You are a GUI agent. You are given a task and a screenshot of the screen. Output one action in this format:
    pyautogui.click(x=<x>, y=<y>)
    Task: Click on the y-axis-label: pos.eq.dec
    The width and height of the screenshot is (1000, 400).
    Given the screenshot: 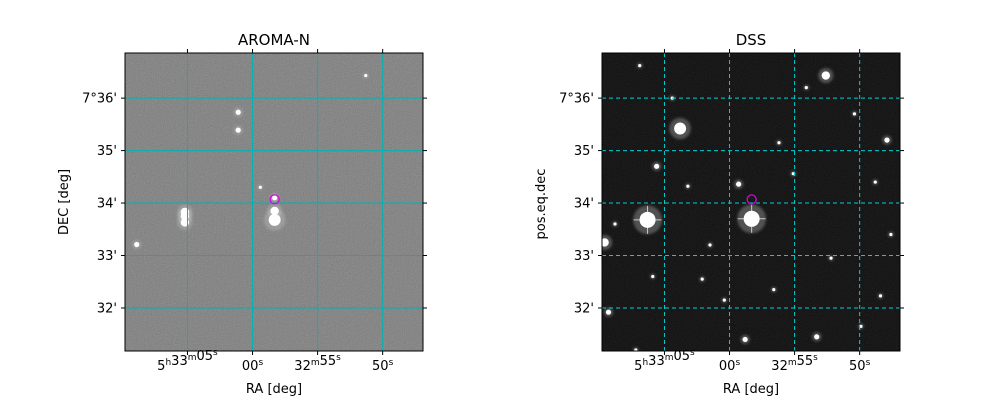 What is the action you would take?
    pyautogui.click(x=541, y=204)
    